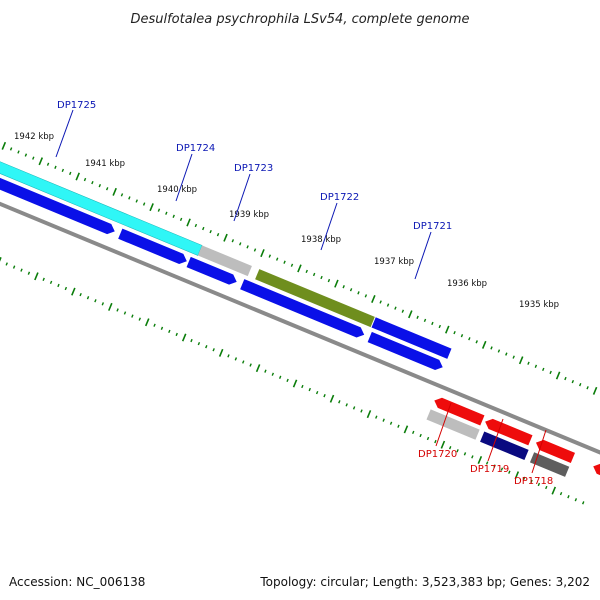 The height and width of the screenshot is (600, 600). I want to click on gene-dp1724, so click(224, 261).